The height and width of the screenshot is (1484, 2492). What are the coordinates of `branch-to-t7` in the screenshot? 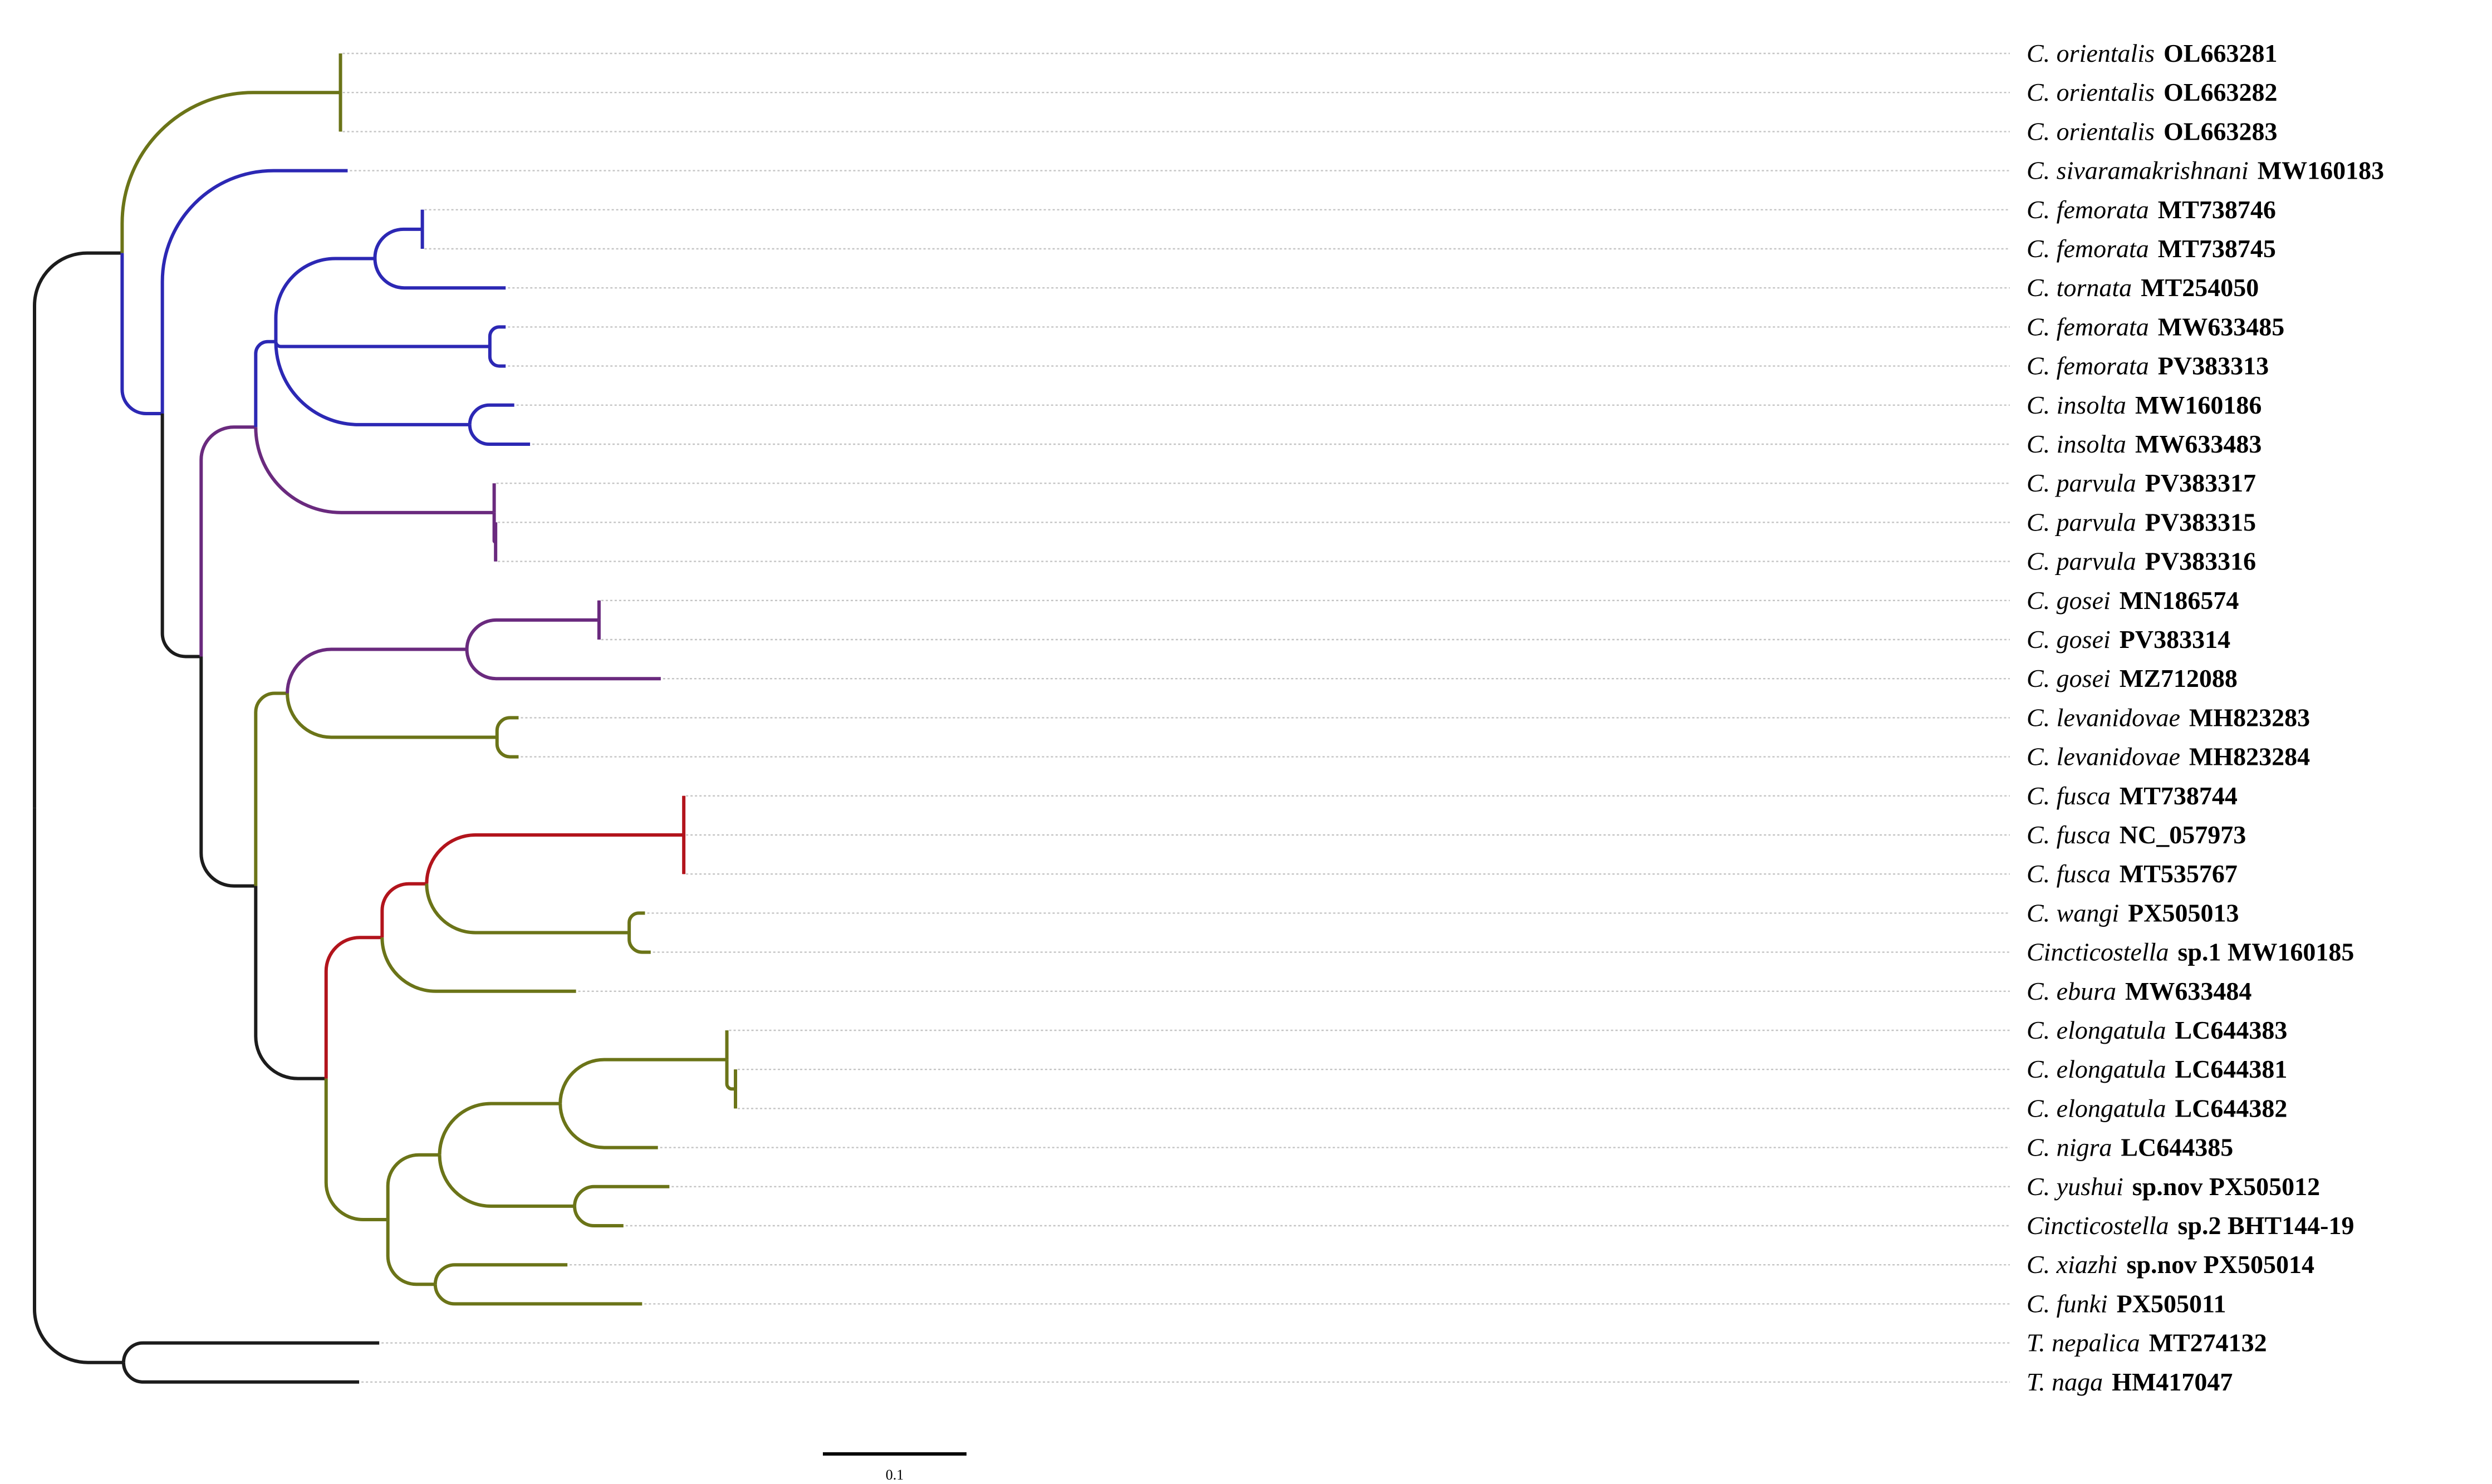 It's located at (439, 274).